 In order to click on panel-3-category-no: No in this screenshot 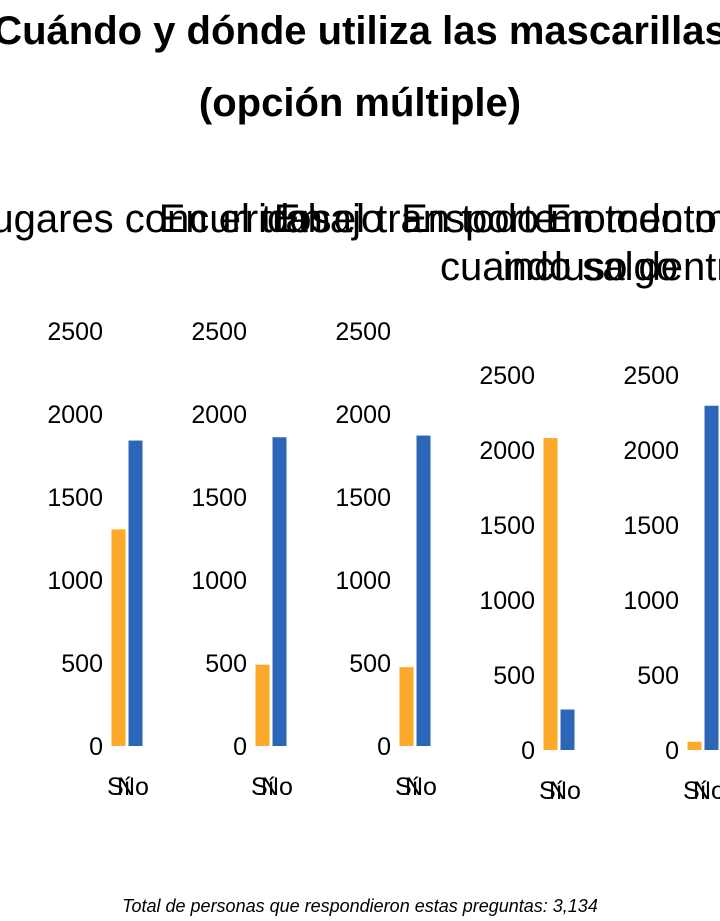, I will do `click(421, 787)`.